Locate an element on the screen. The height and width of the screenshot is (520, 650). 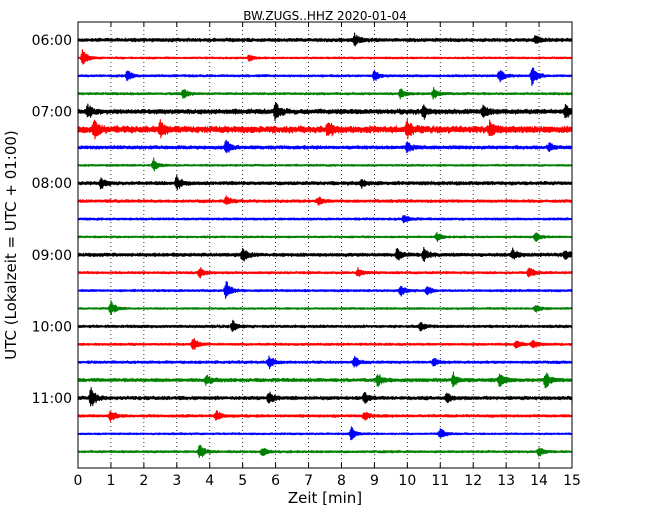
x-tick-label: 13 is located at coordinates (506, 481).